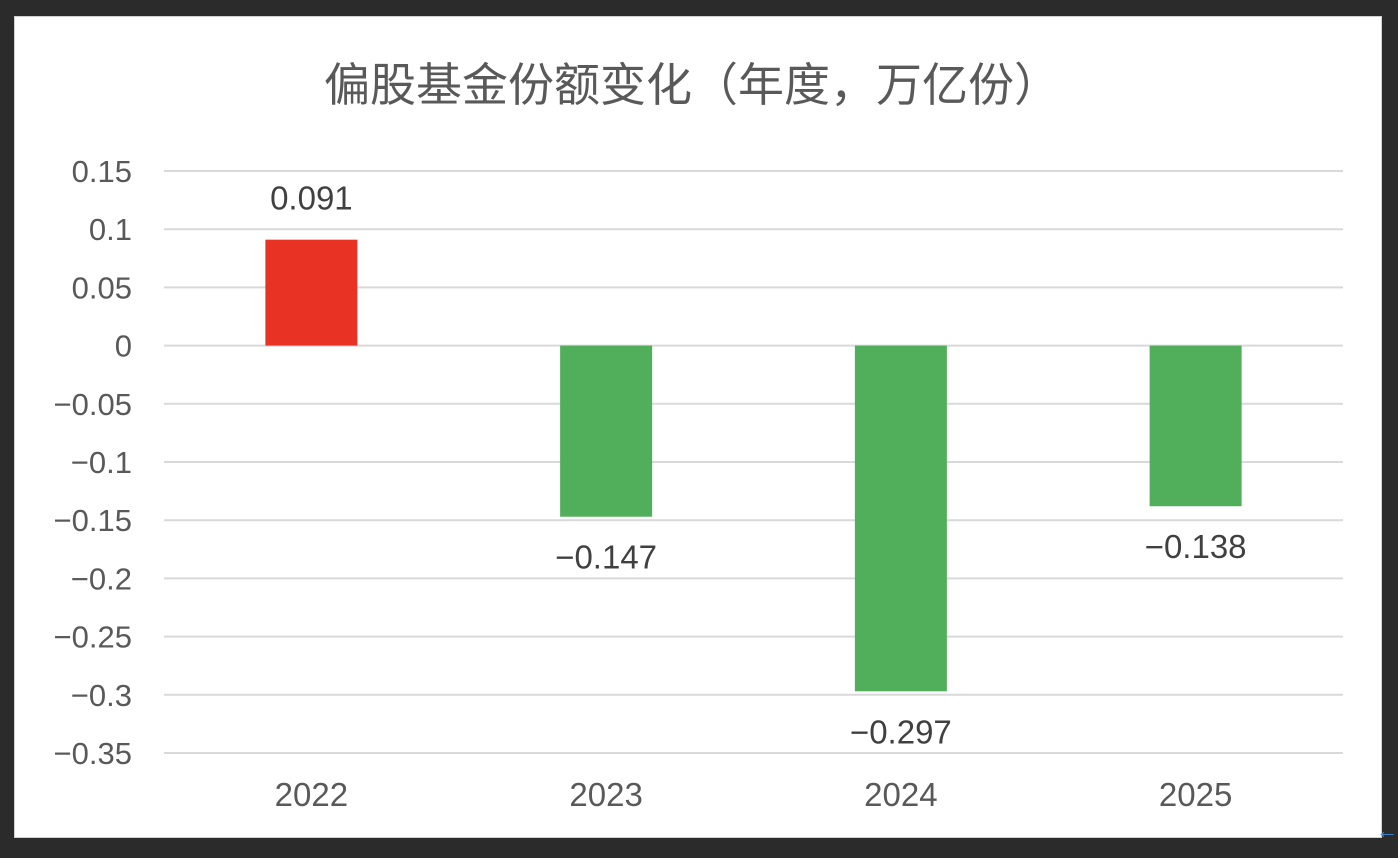  I want to click on y-tick-label: −0.25, so click(93, 637).